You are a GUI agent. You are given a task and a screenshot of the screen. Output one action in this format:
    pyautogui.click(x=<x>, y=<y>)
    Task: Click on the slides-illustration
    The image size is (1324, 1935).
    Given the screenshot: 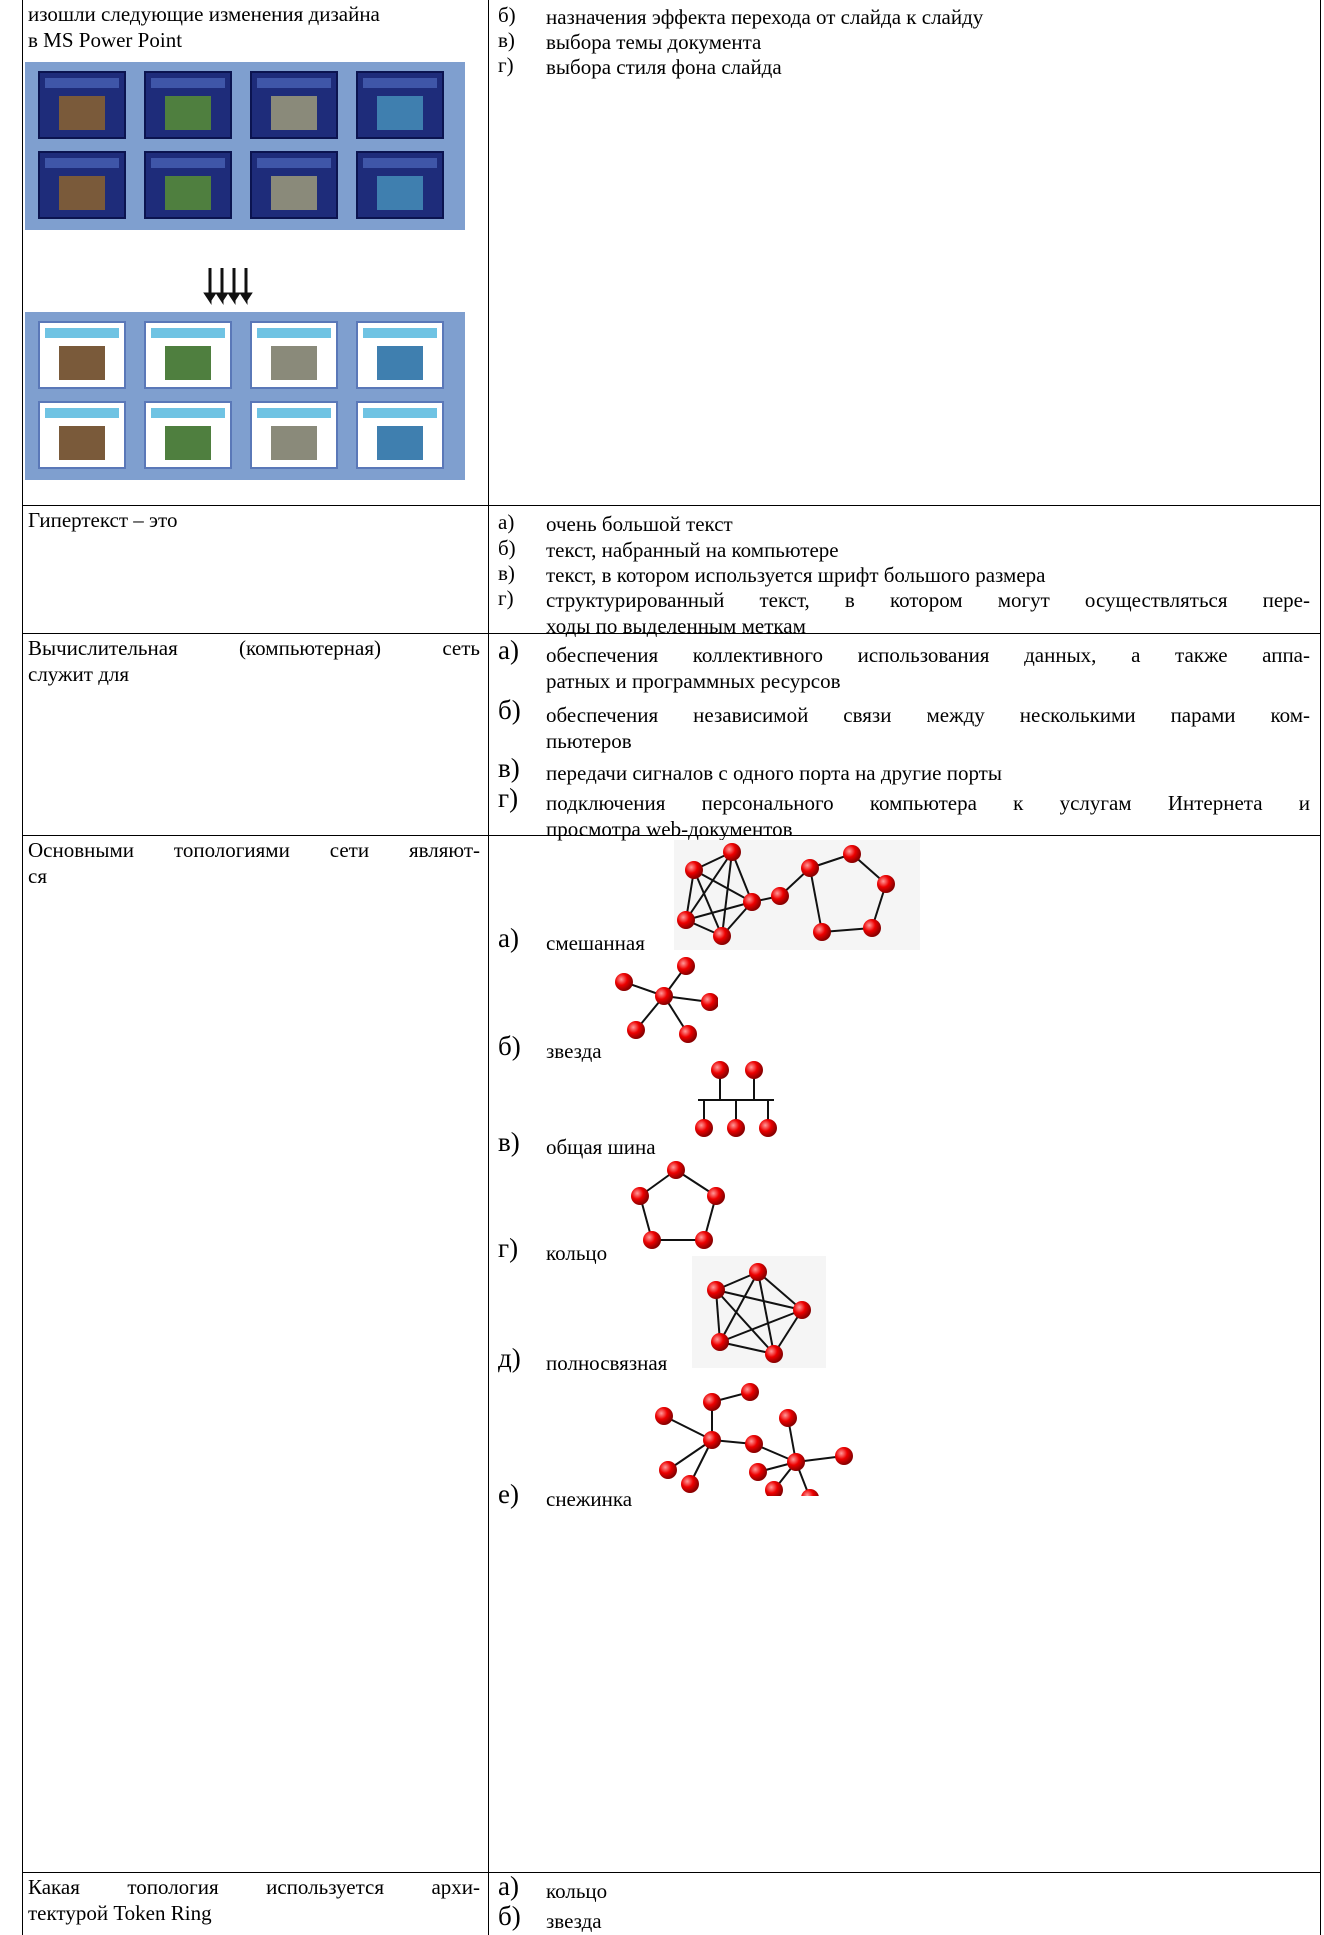 What is the action you would take?
    pyautogui.click(x=245, y=271)
    